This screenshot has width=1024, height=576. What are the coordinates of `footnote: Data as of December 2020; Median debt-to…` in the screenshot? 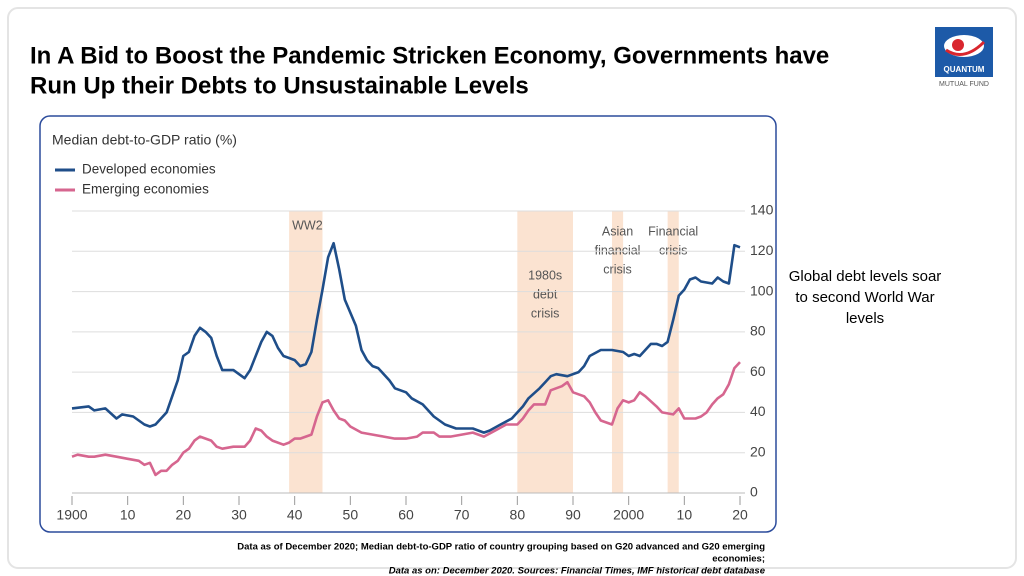 It's located at (501, 547).